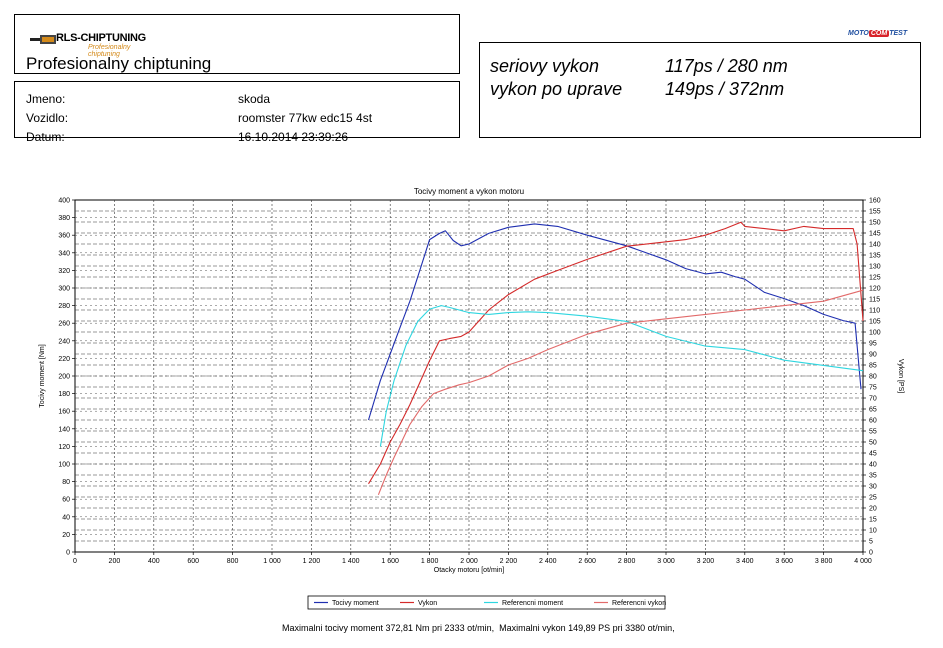 Image resolution: width=943 pixels, height=648 pixels. Describe the element at coordinates (64, 447) in the screenshot. I see `y-tick-label: 120` at that location.